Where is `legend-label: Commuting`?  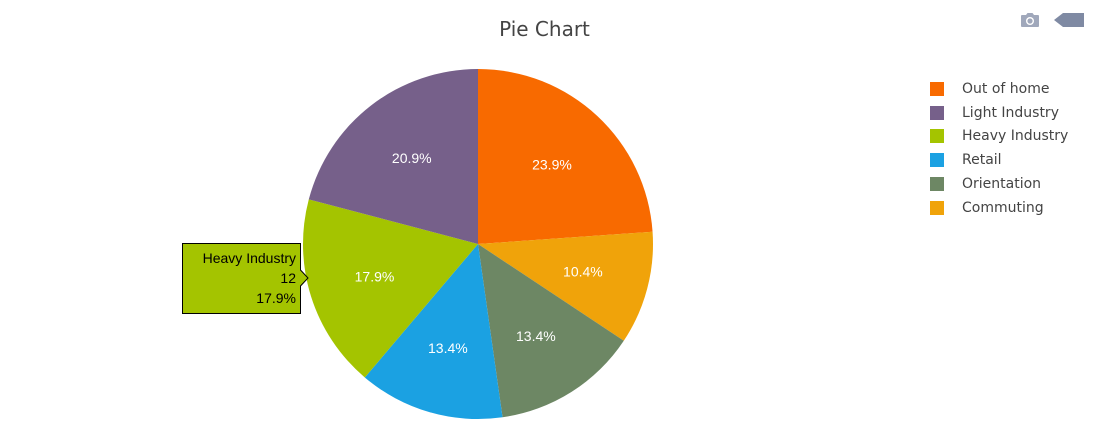
legend-label: Commuting is located at coordinates (1003, 207).